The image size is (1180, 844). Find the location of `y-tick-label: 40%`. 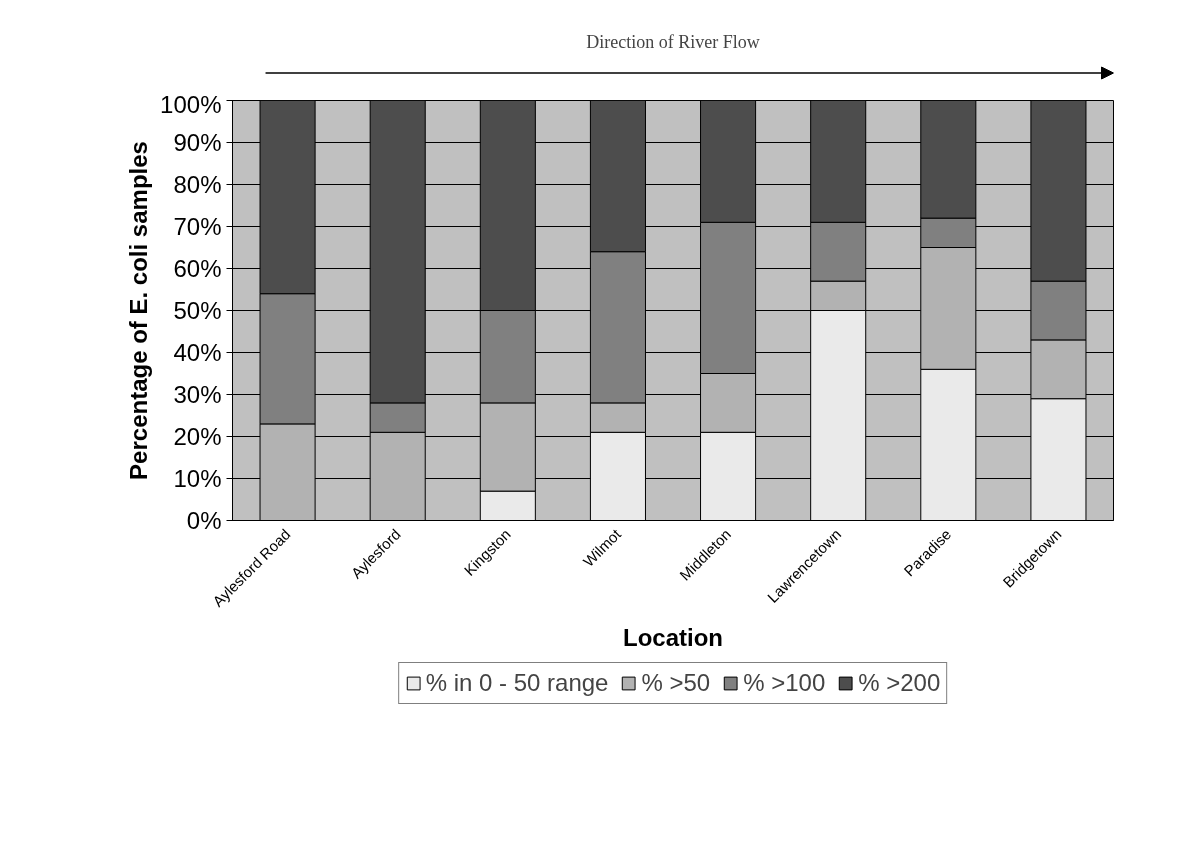

y-tick-label: 40% is located at coordinates (197, 352).